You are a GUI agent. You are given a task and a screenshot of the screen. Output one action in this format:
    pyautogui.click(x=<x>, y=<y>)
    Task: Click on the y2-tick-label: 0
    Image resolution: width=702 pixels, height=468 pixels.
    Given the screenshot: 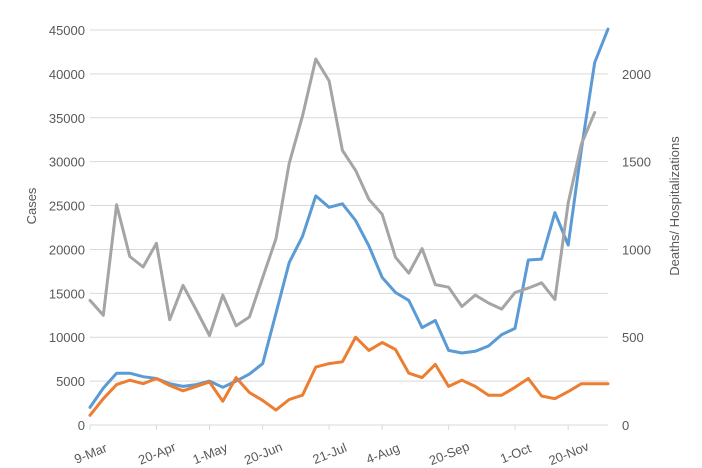 What is the action you would take?
    pyautogui.click(x=625, y=425)
    